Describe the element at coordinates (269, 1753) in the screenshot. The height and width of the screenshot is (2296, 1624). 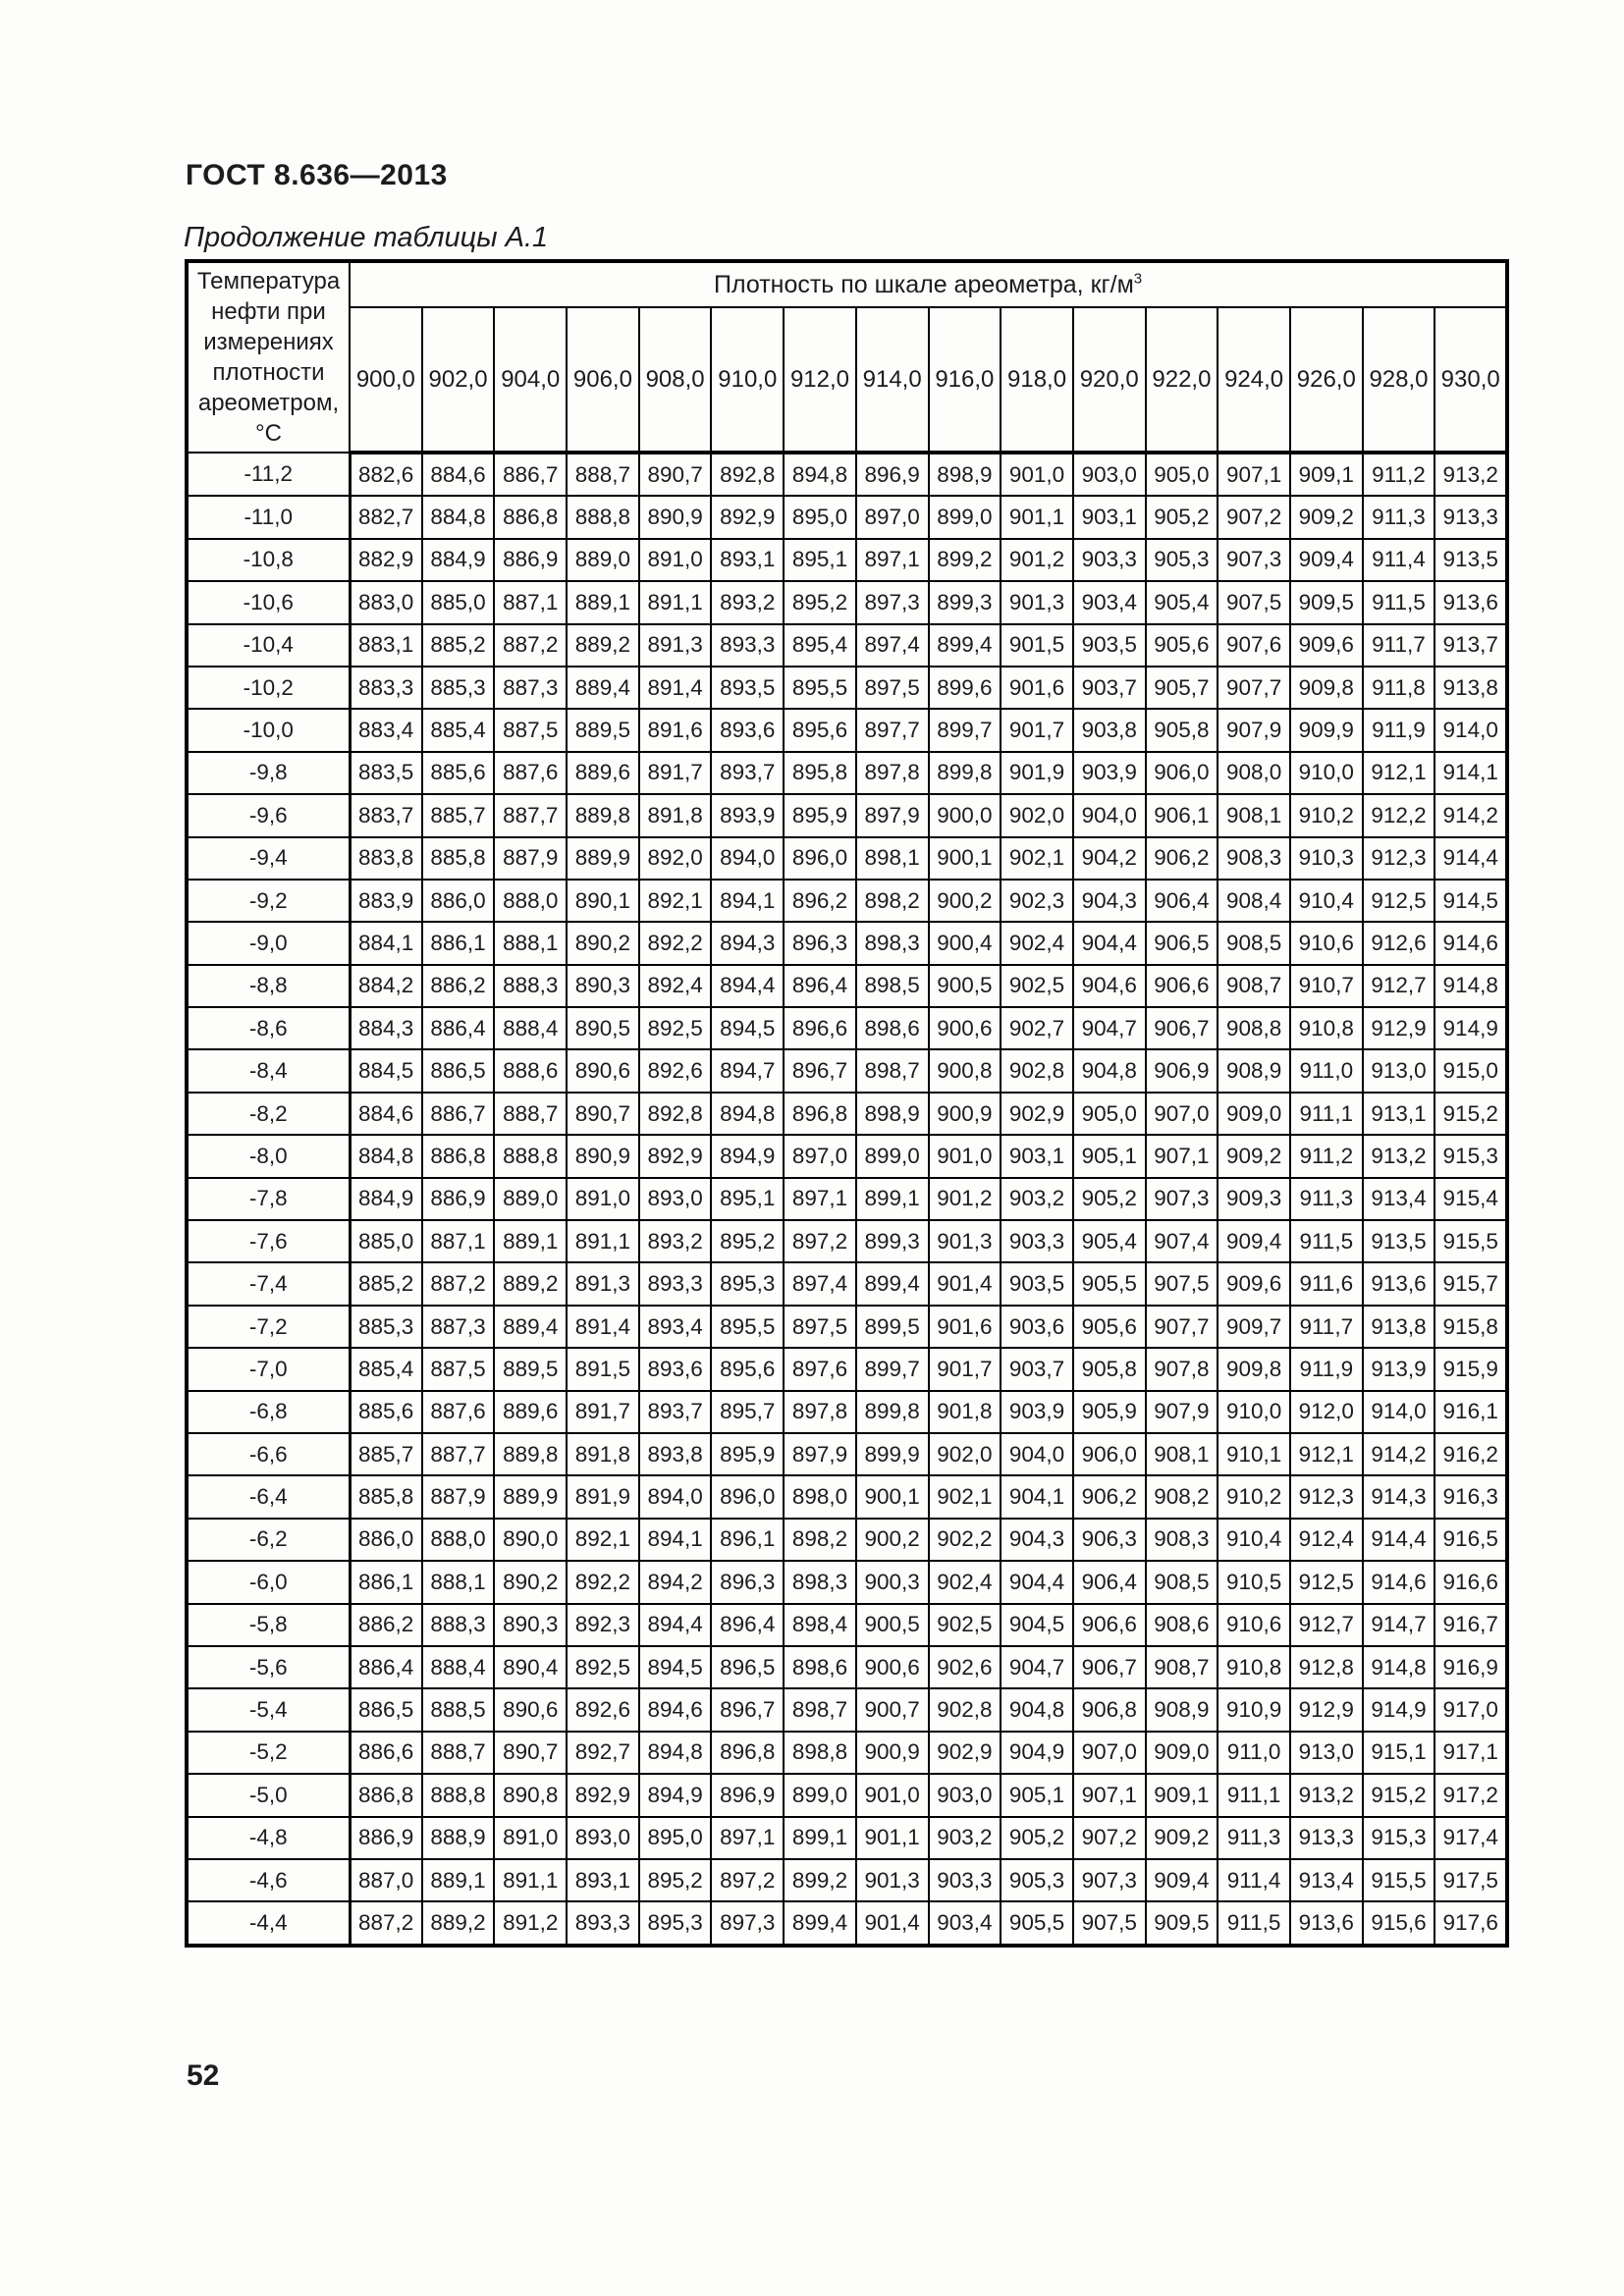
I see `temperature-cell: -5,2` at that location.